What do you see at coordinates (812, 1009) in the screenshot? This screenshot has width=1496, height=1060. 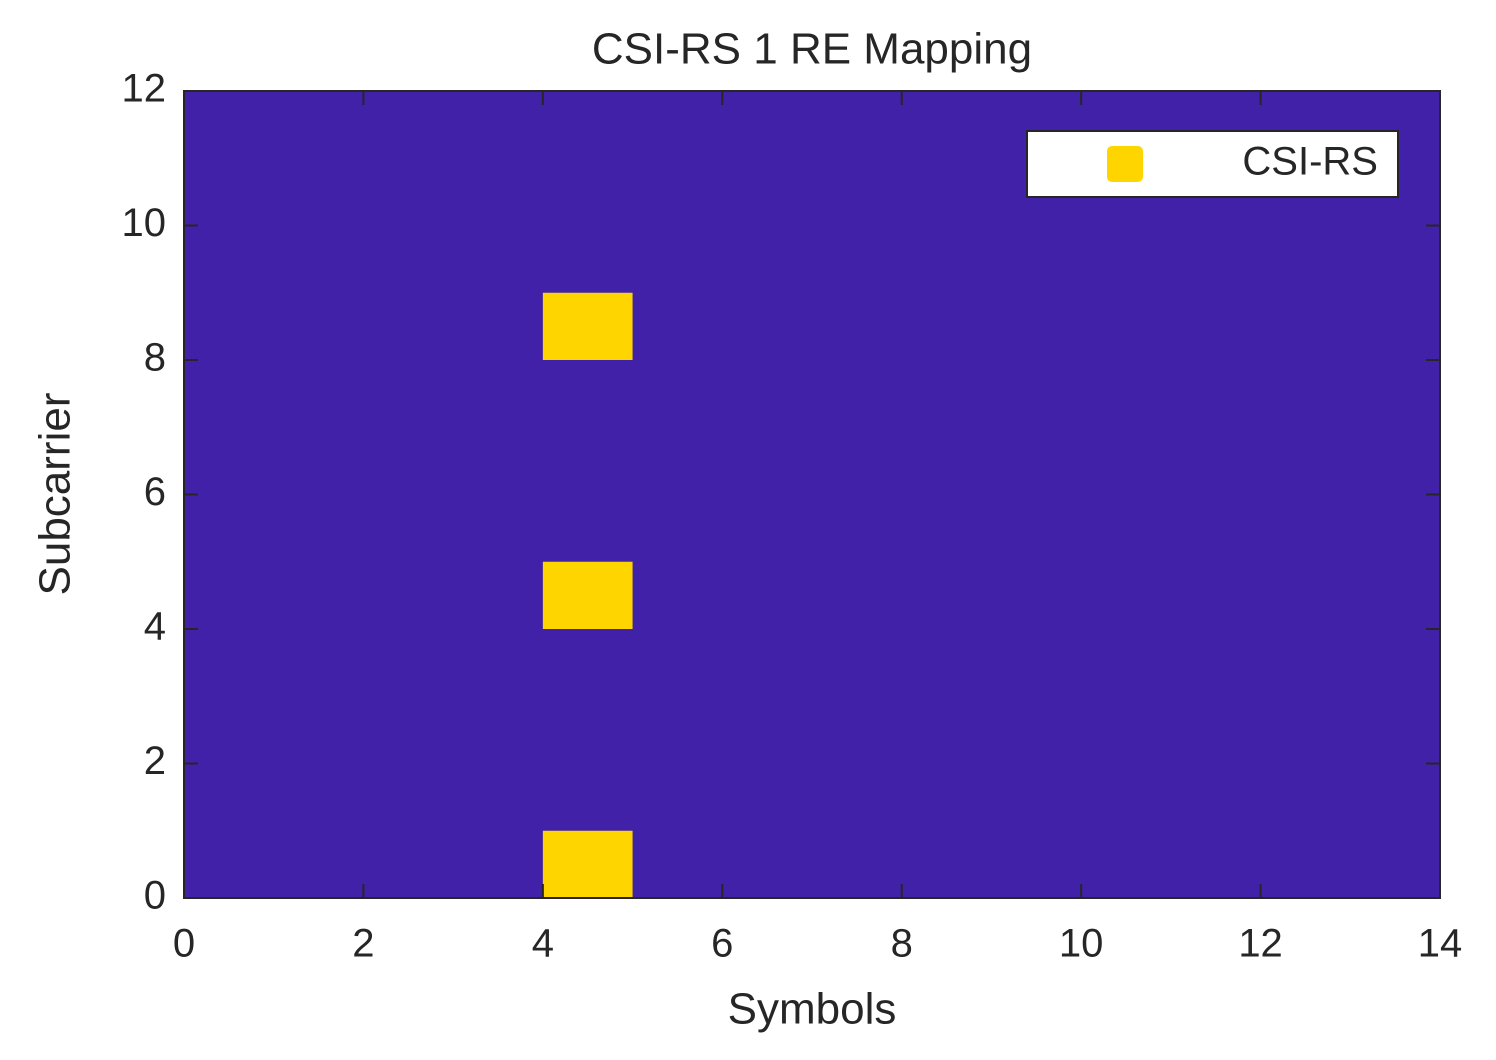 I see `x-axis-label: Symbols` at bounding box center [812, 1009].